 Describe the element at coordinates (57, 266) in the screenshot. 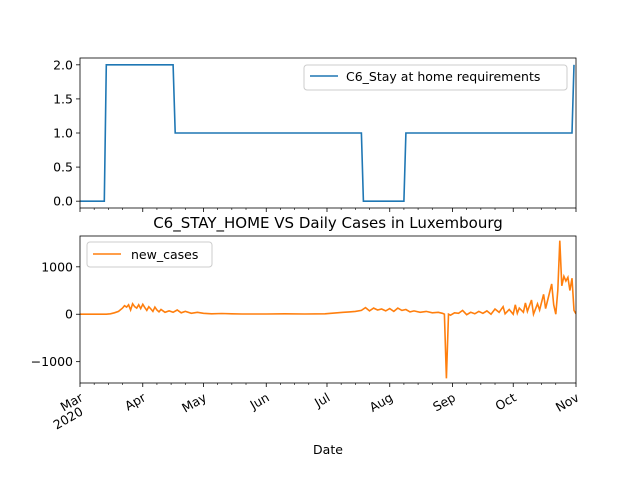

I see `new-cases-y-tick-label: 1000` at that location.